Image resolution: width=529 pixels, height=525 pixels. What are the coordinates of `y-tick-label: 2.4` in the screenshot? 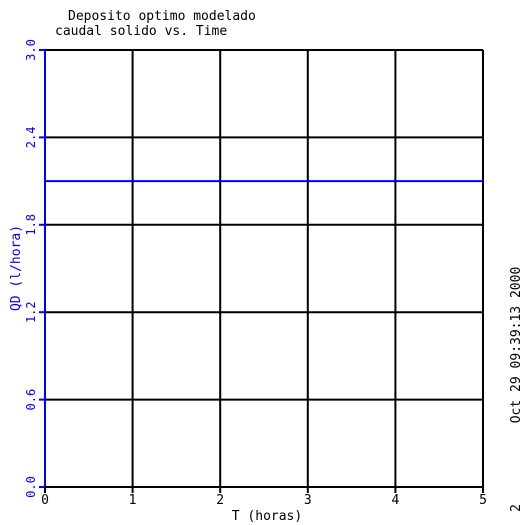 It's located at (31, 138).